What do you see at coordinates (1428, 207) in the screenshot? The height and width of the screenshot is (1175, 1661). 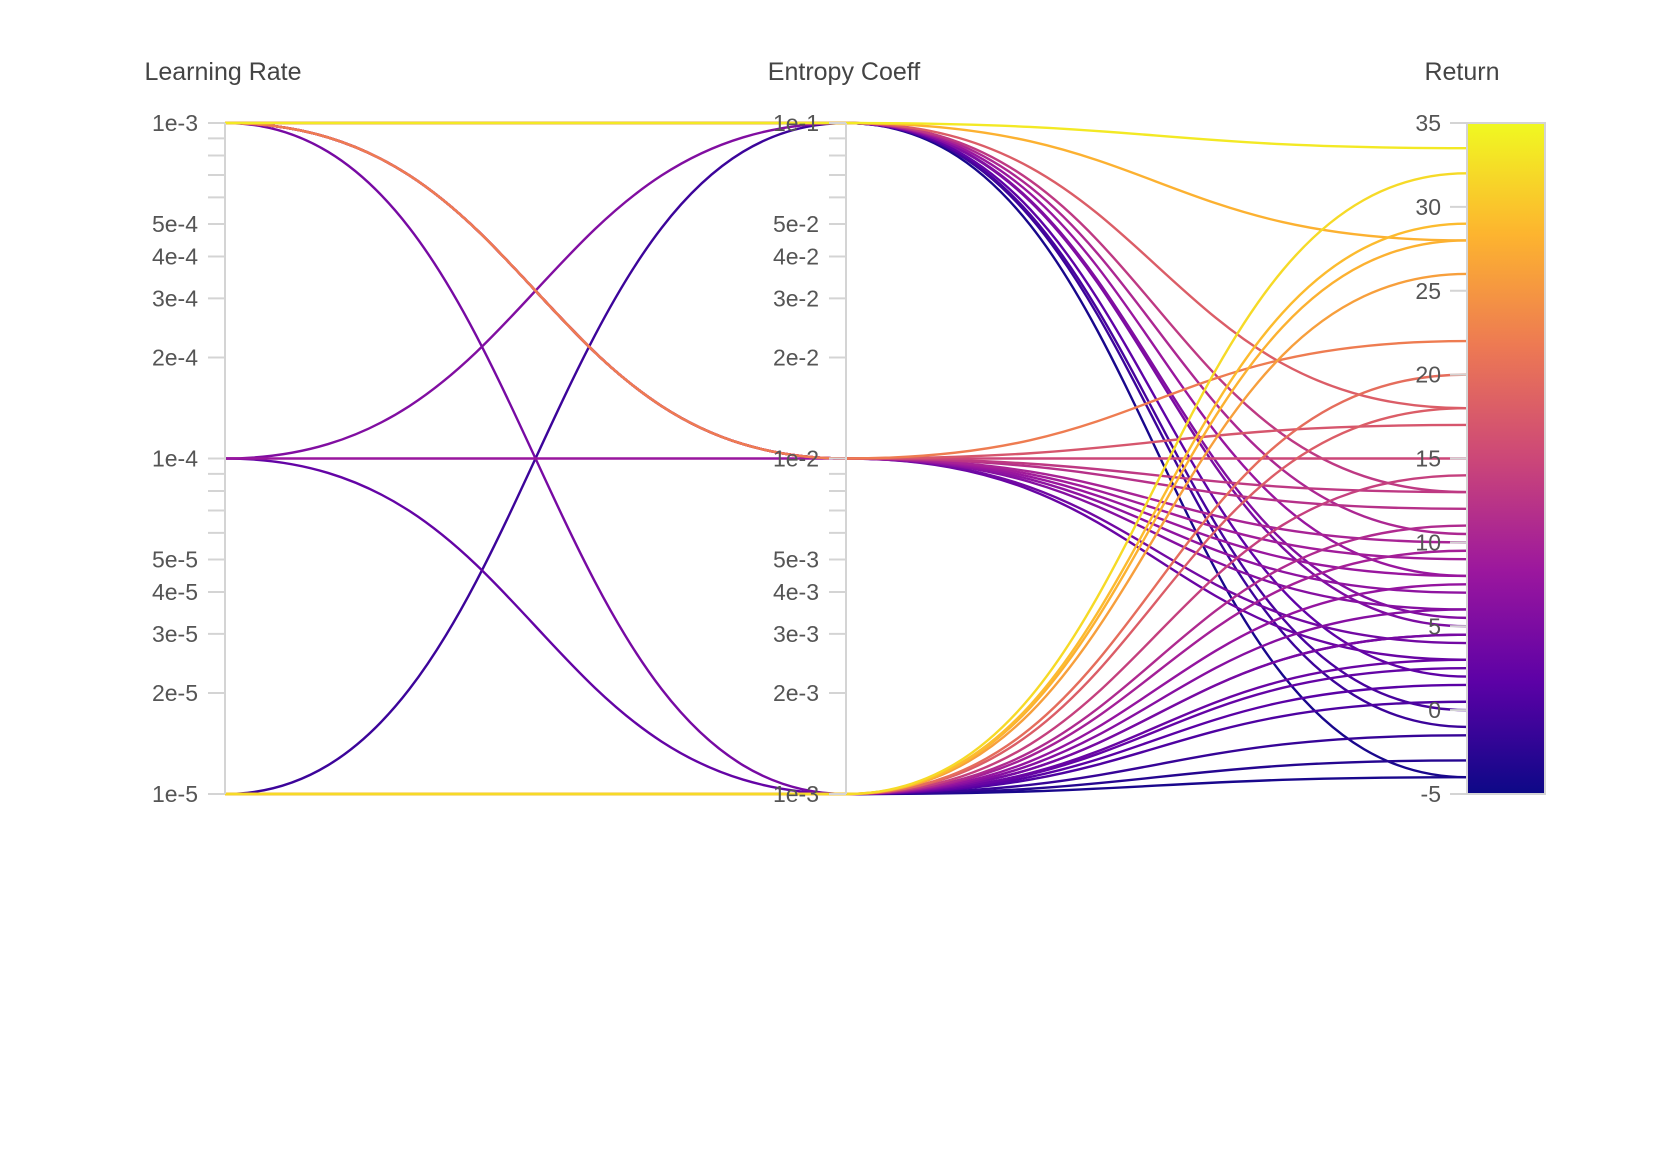 I see `tick-label-ret: 30` at bounding box center [1428, 207].